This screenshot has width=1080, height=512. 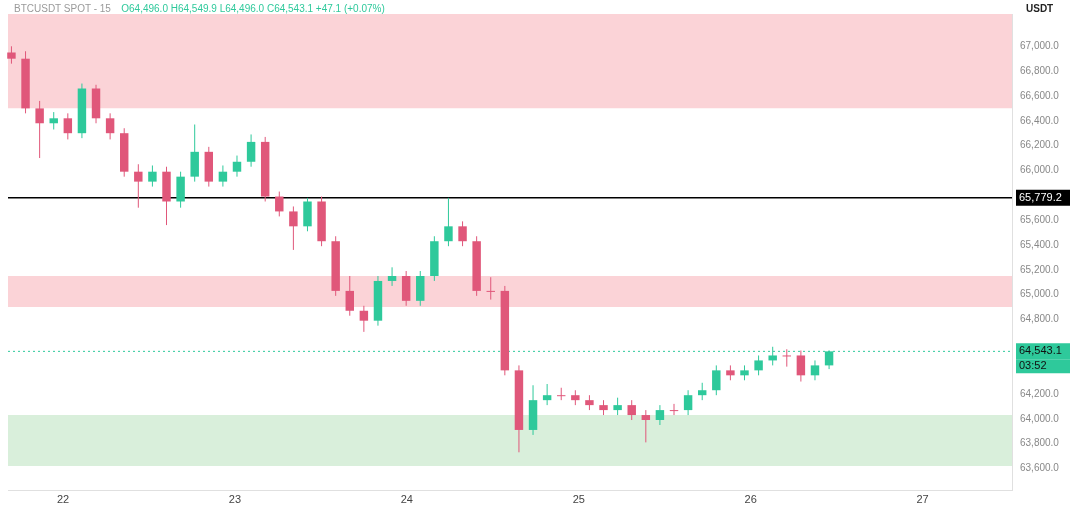 What do you see at coordinates (1040, 8) in the screenshot?
I see `y-axis-title: USDT` at bounding box center [1040, 8].